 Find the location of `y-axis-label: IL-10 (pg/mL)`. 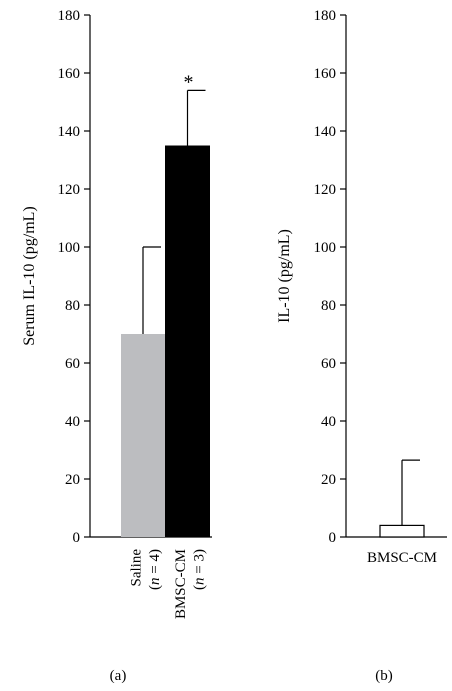

y-axis-label: IL-10 (pg/mL) is located at coordinates (284, 276).